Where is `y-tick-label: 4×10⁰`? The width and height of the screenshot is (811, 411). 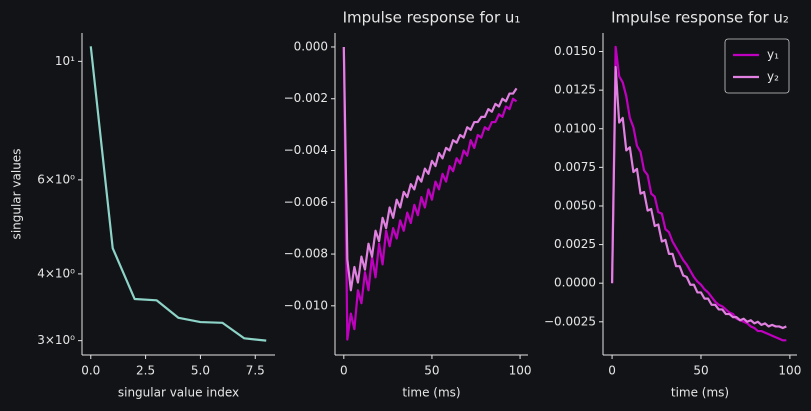
y-tick-label: 4×10⁰ is located at coordinates (56, 273).